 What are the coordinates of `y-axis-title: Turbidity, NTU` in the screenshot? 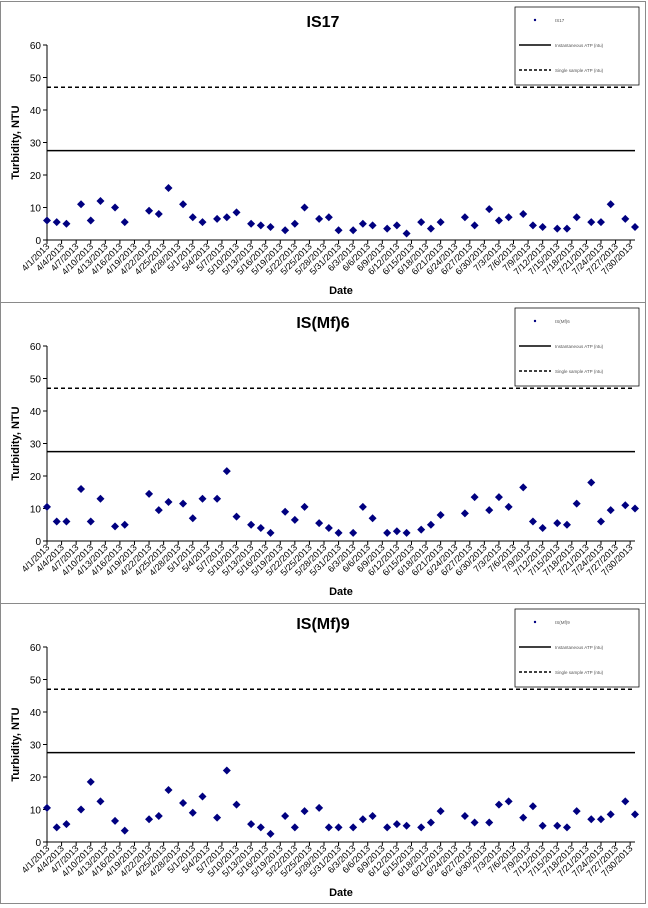 It's located at (16, 744).